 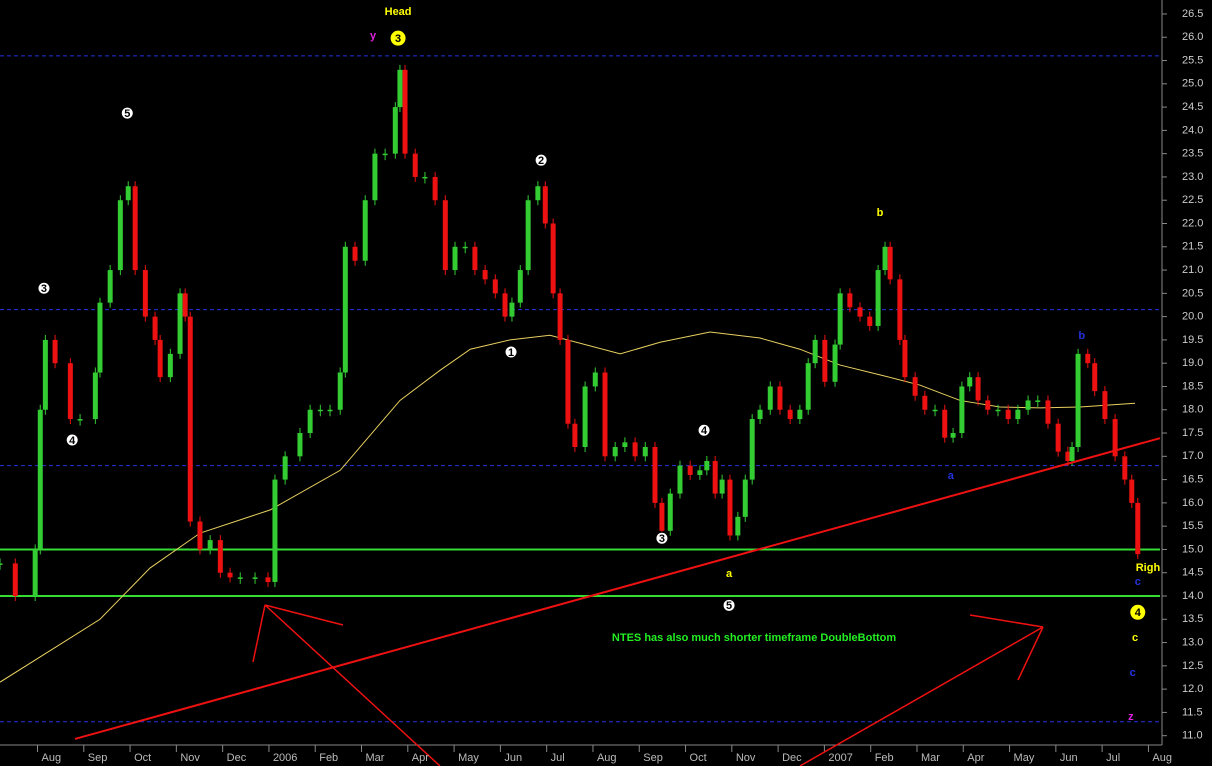 What do you see at coordinates (1192, 84) in the screenshot?
I see `y-tick-label: 25.0` at bounding box center [1192, 84].